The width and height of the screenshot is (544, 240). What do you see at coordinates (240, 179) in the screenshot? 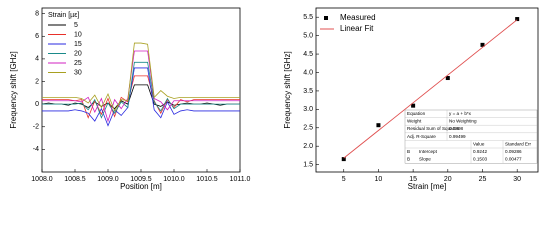
I see `x-tick-label: 1011.0` at bounding box center [240, 179].